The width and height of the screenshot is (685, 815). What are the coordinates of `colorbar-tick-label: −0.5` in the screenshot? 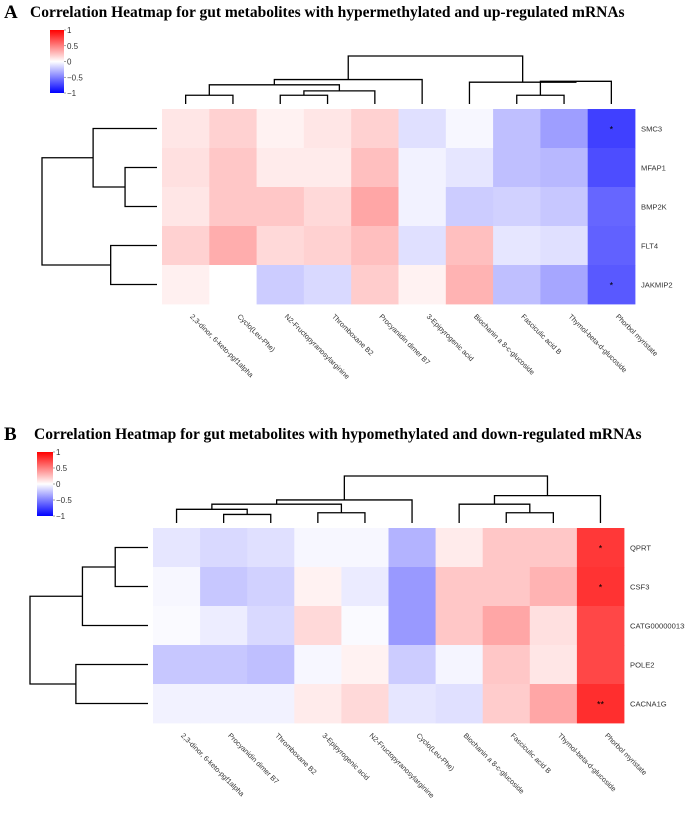 It's located at (75, 77).